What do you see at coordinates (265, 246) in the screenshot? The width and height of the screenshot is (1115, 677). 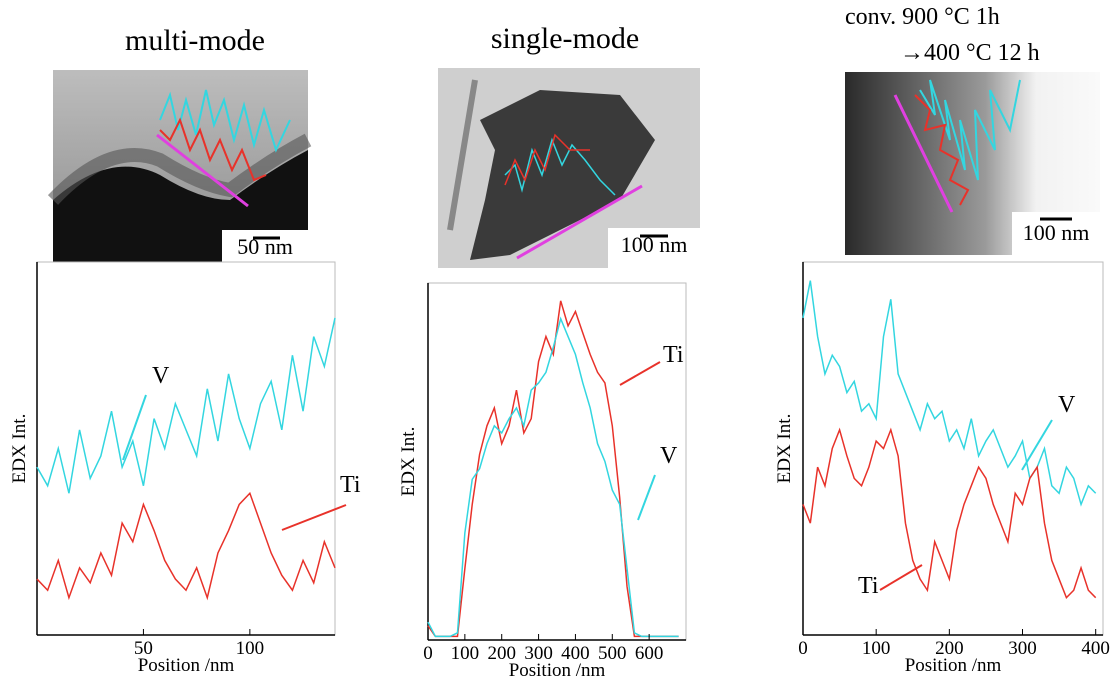 I see `scale-bar-label: 50 nm` at bounding box center [265, 246].